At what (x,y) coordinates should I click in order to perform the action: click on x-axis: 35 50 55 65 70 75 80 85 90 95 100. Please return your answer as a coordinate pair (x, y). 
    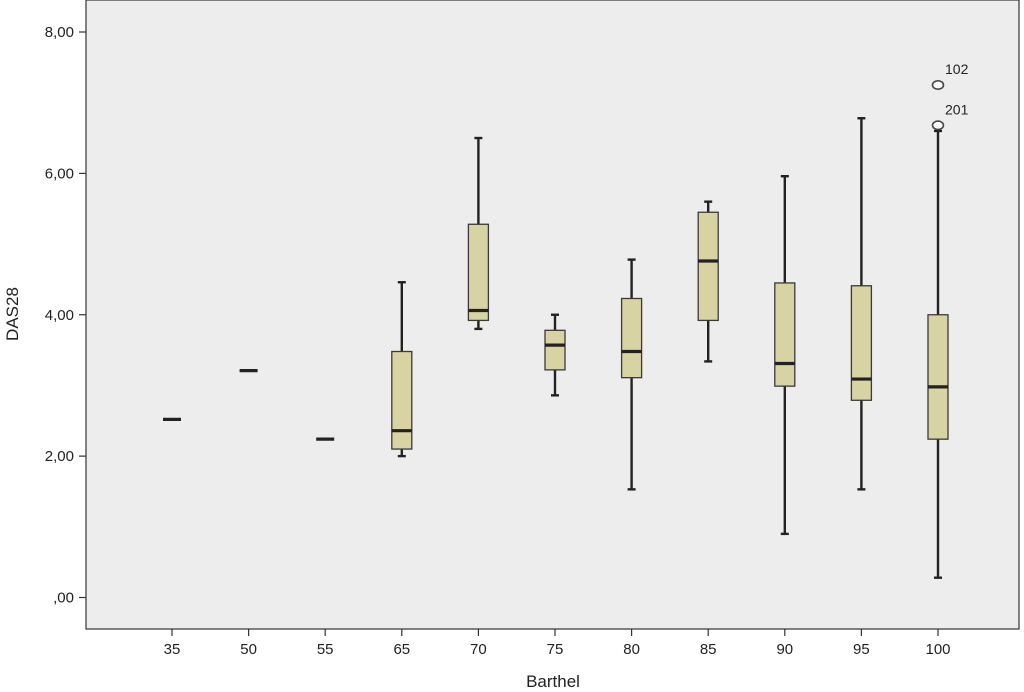
    Looking at the image, I should click on (557, 643).